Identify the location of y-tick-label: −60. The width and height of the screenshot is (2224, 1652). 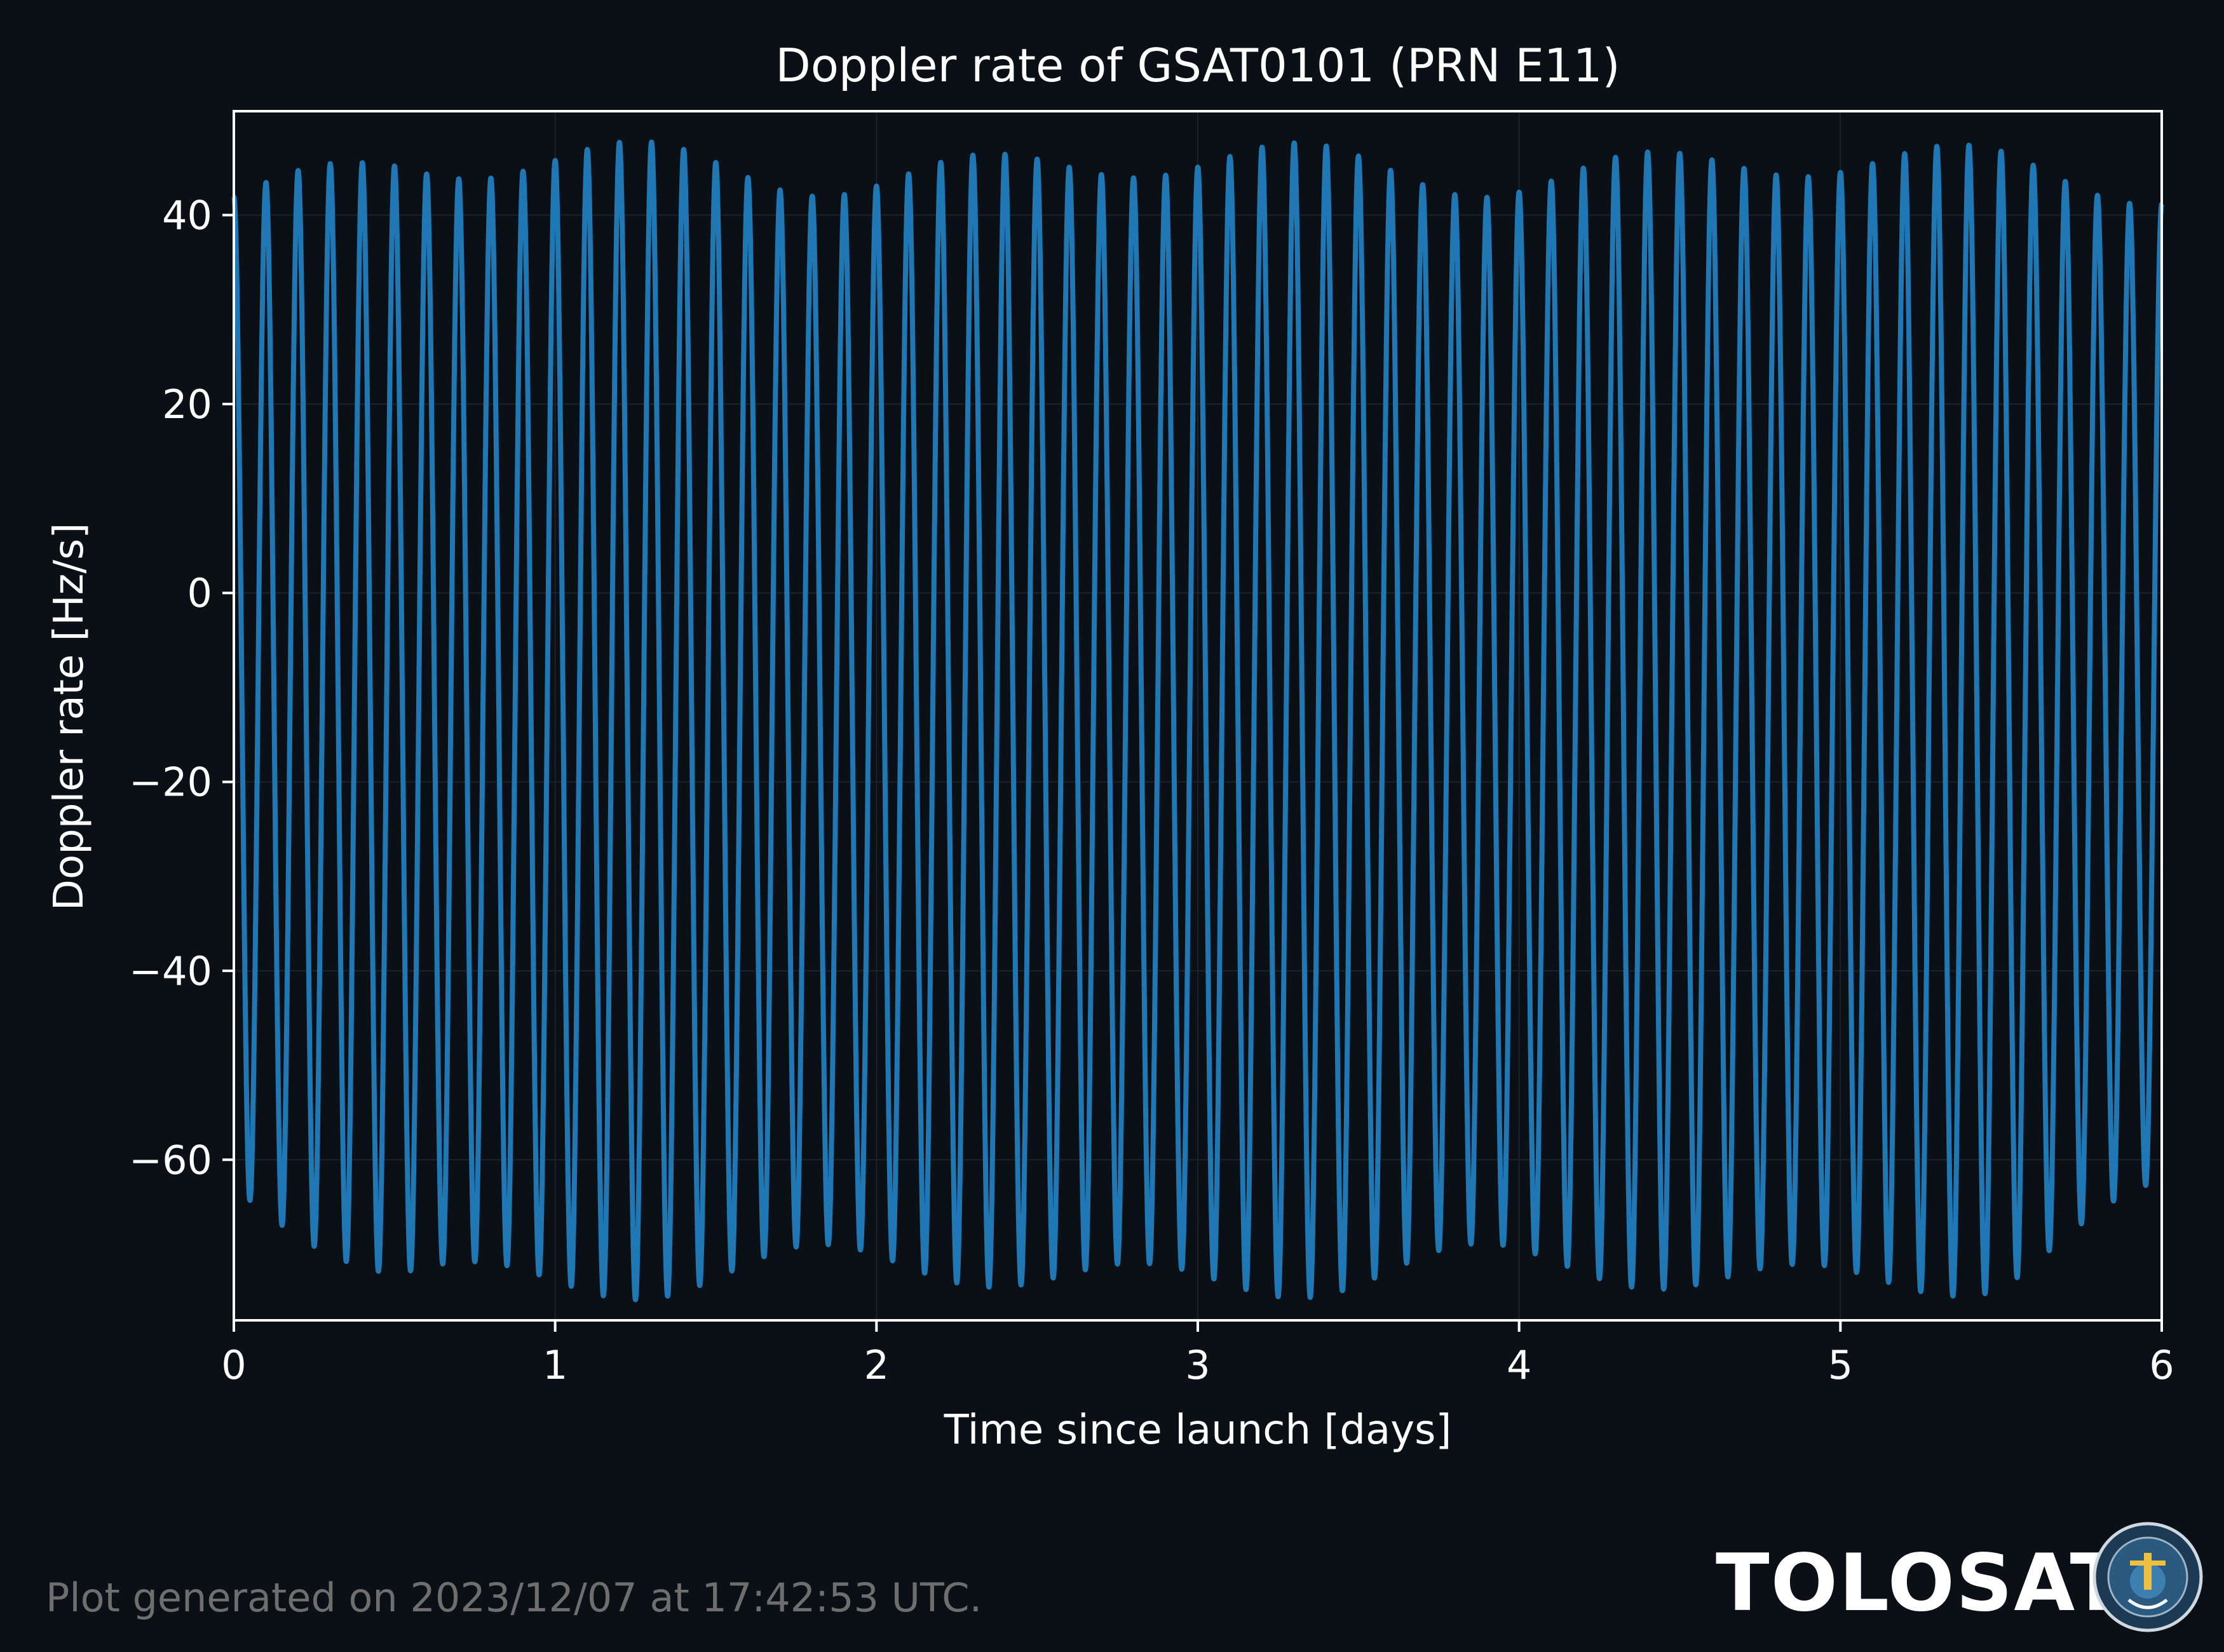
(171, 1160).